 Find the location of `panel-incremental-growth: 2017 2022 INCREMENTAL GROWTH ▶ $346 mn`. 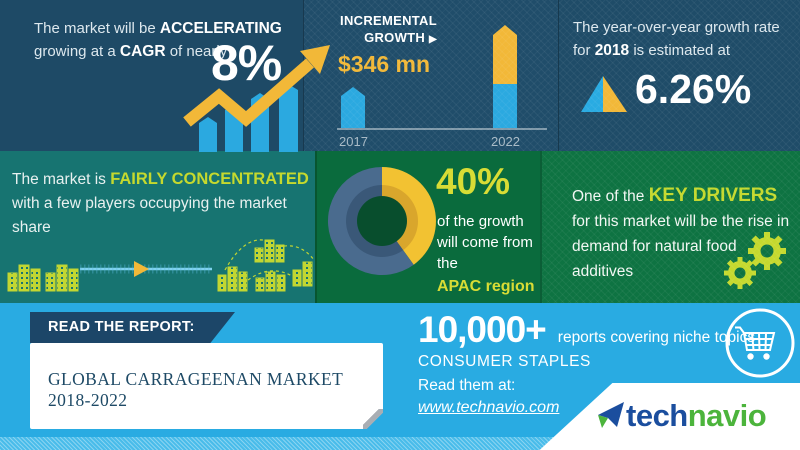

panel-incremental-growth: 2017 2022 INCREMENTAL GROWTH ▶ $346 mn is located at coordinates (431, 75).